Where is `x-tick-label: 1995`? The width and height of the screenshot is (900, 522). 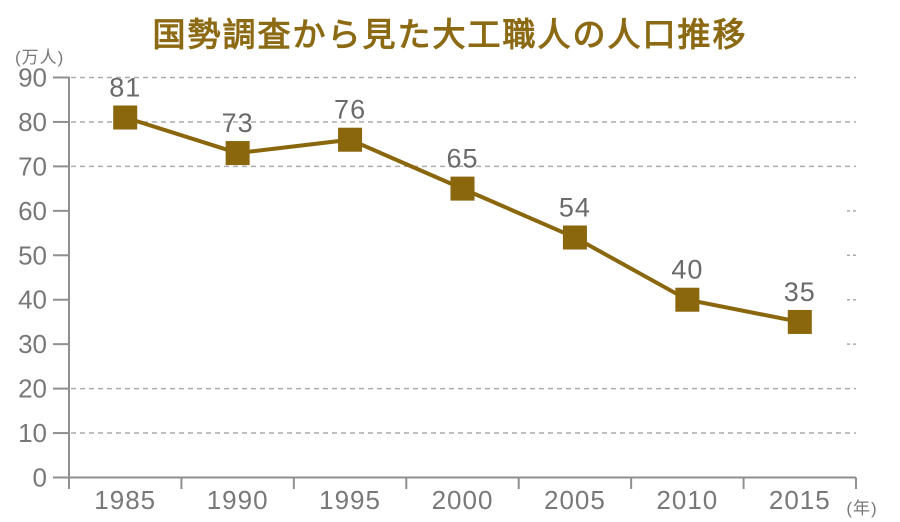
x-tick-label: 1995 is located at coordinates (350, 500).